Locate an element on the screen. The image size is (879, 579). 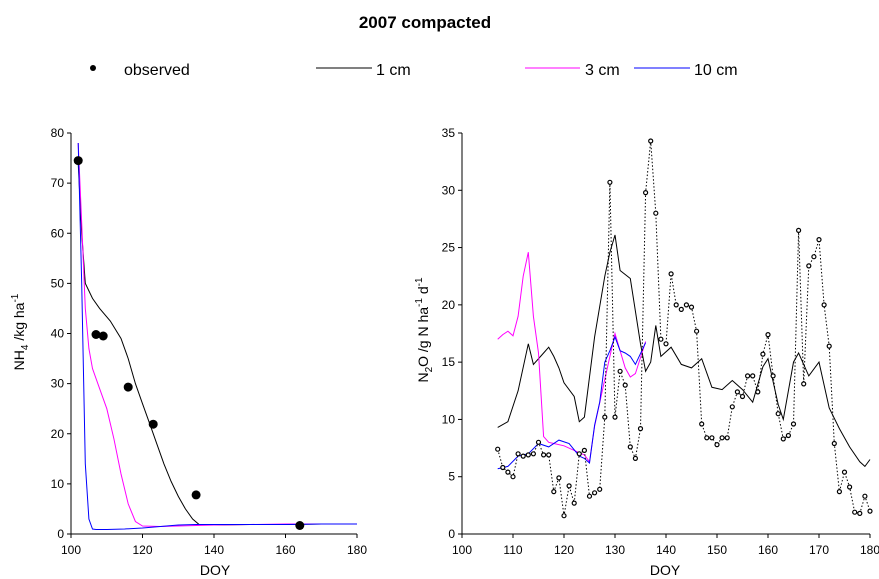
n2o-series-10cm is located at coordinates (572, 402).